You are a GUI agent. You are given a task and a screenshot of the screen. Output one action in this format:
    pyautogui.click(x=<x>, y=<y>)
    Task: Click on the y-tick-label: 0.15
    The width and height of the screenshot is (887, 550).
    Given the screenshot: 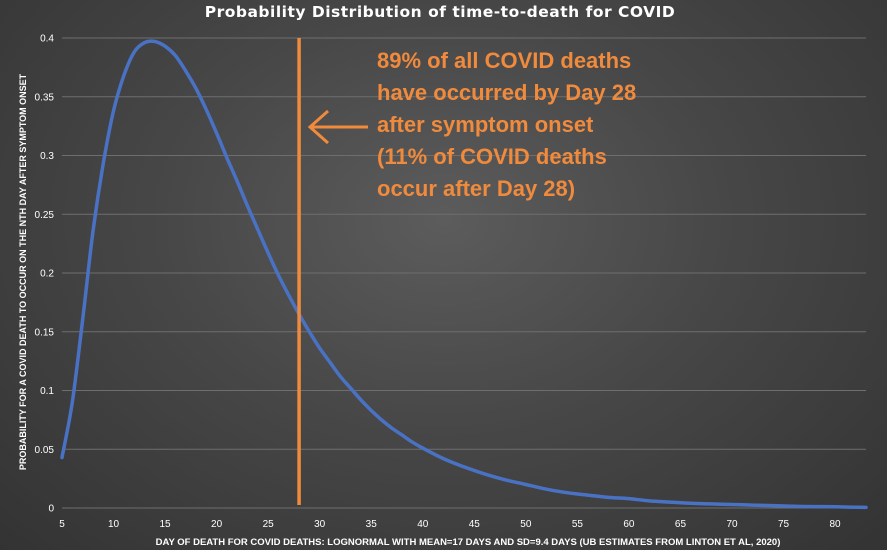 What is the action you would take?
    pyautogui.click(x=45, y=332)
    